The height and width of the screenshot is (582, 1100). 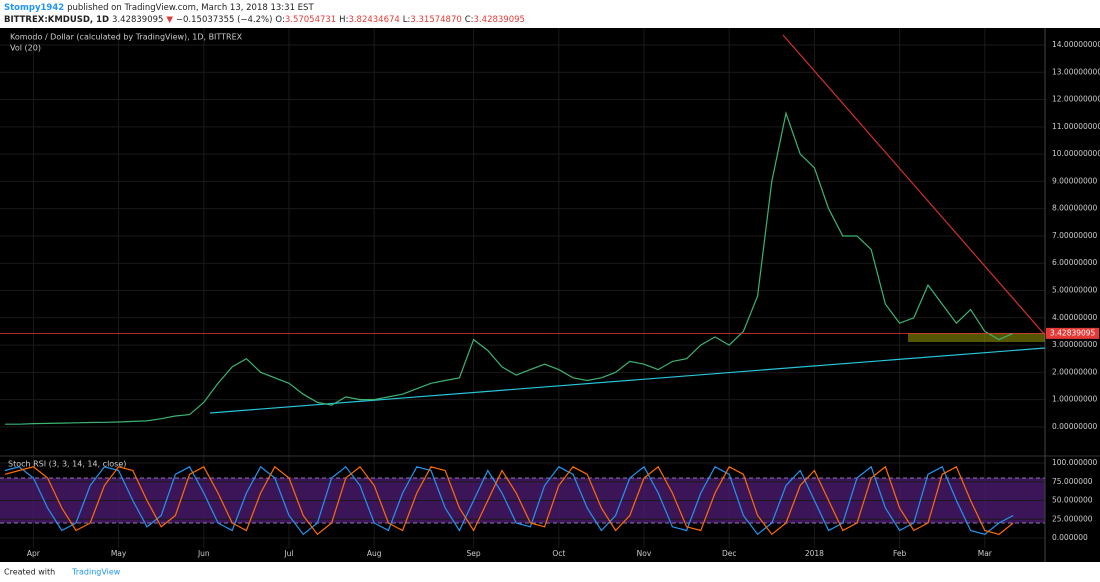 What do you see at coordinates (644, 553) in the screenshot?
I see `x-tick-label: Nov` at bounding box center [644, 553].